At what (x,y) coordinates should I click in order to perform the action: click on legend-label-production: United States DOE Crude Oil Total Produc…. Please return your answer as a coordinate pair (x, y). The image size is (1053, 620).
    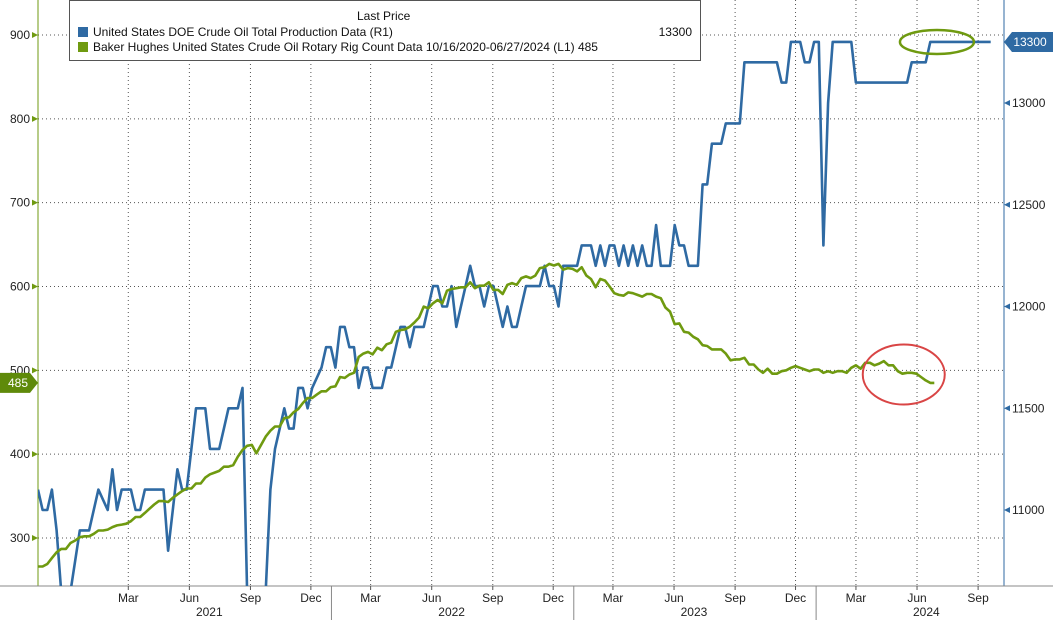
    Looking at the image, I should click on (243, 32).